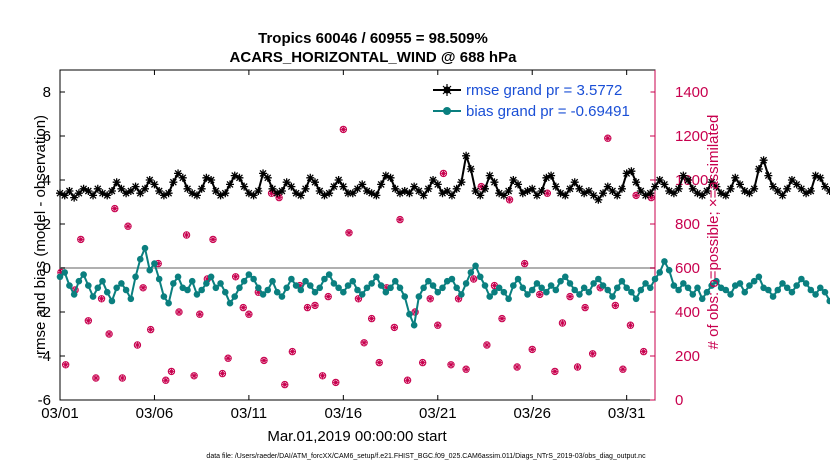 The image size is (830, 470). Describe the element at coordinates (679, 400) in the screenshot. I see `y-tick-label-right: 0` at that location.